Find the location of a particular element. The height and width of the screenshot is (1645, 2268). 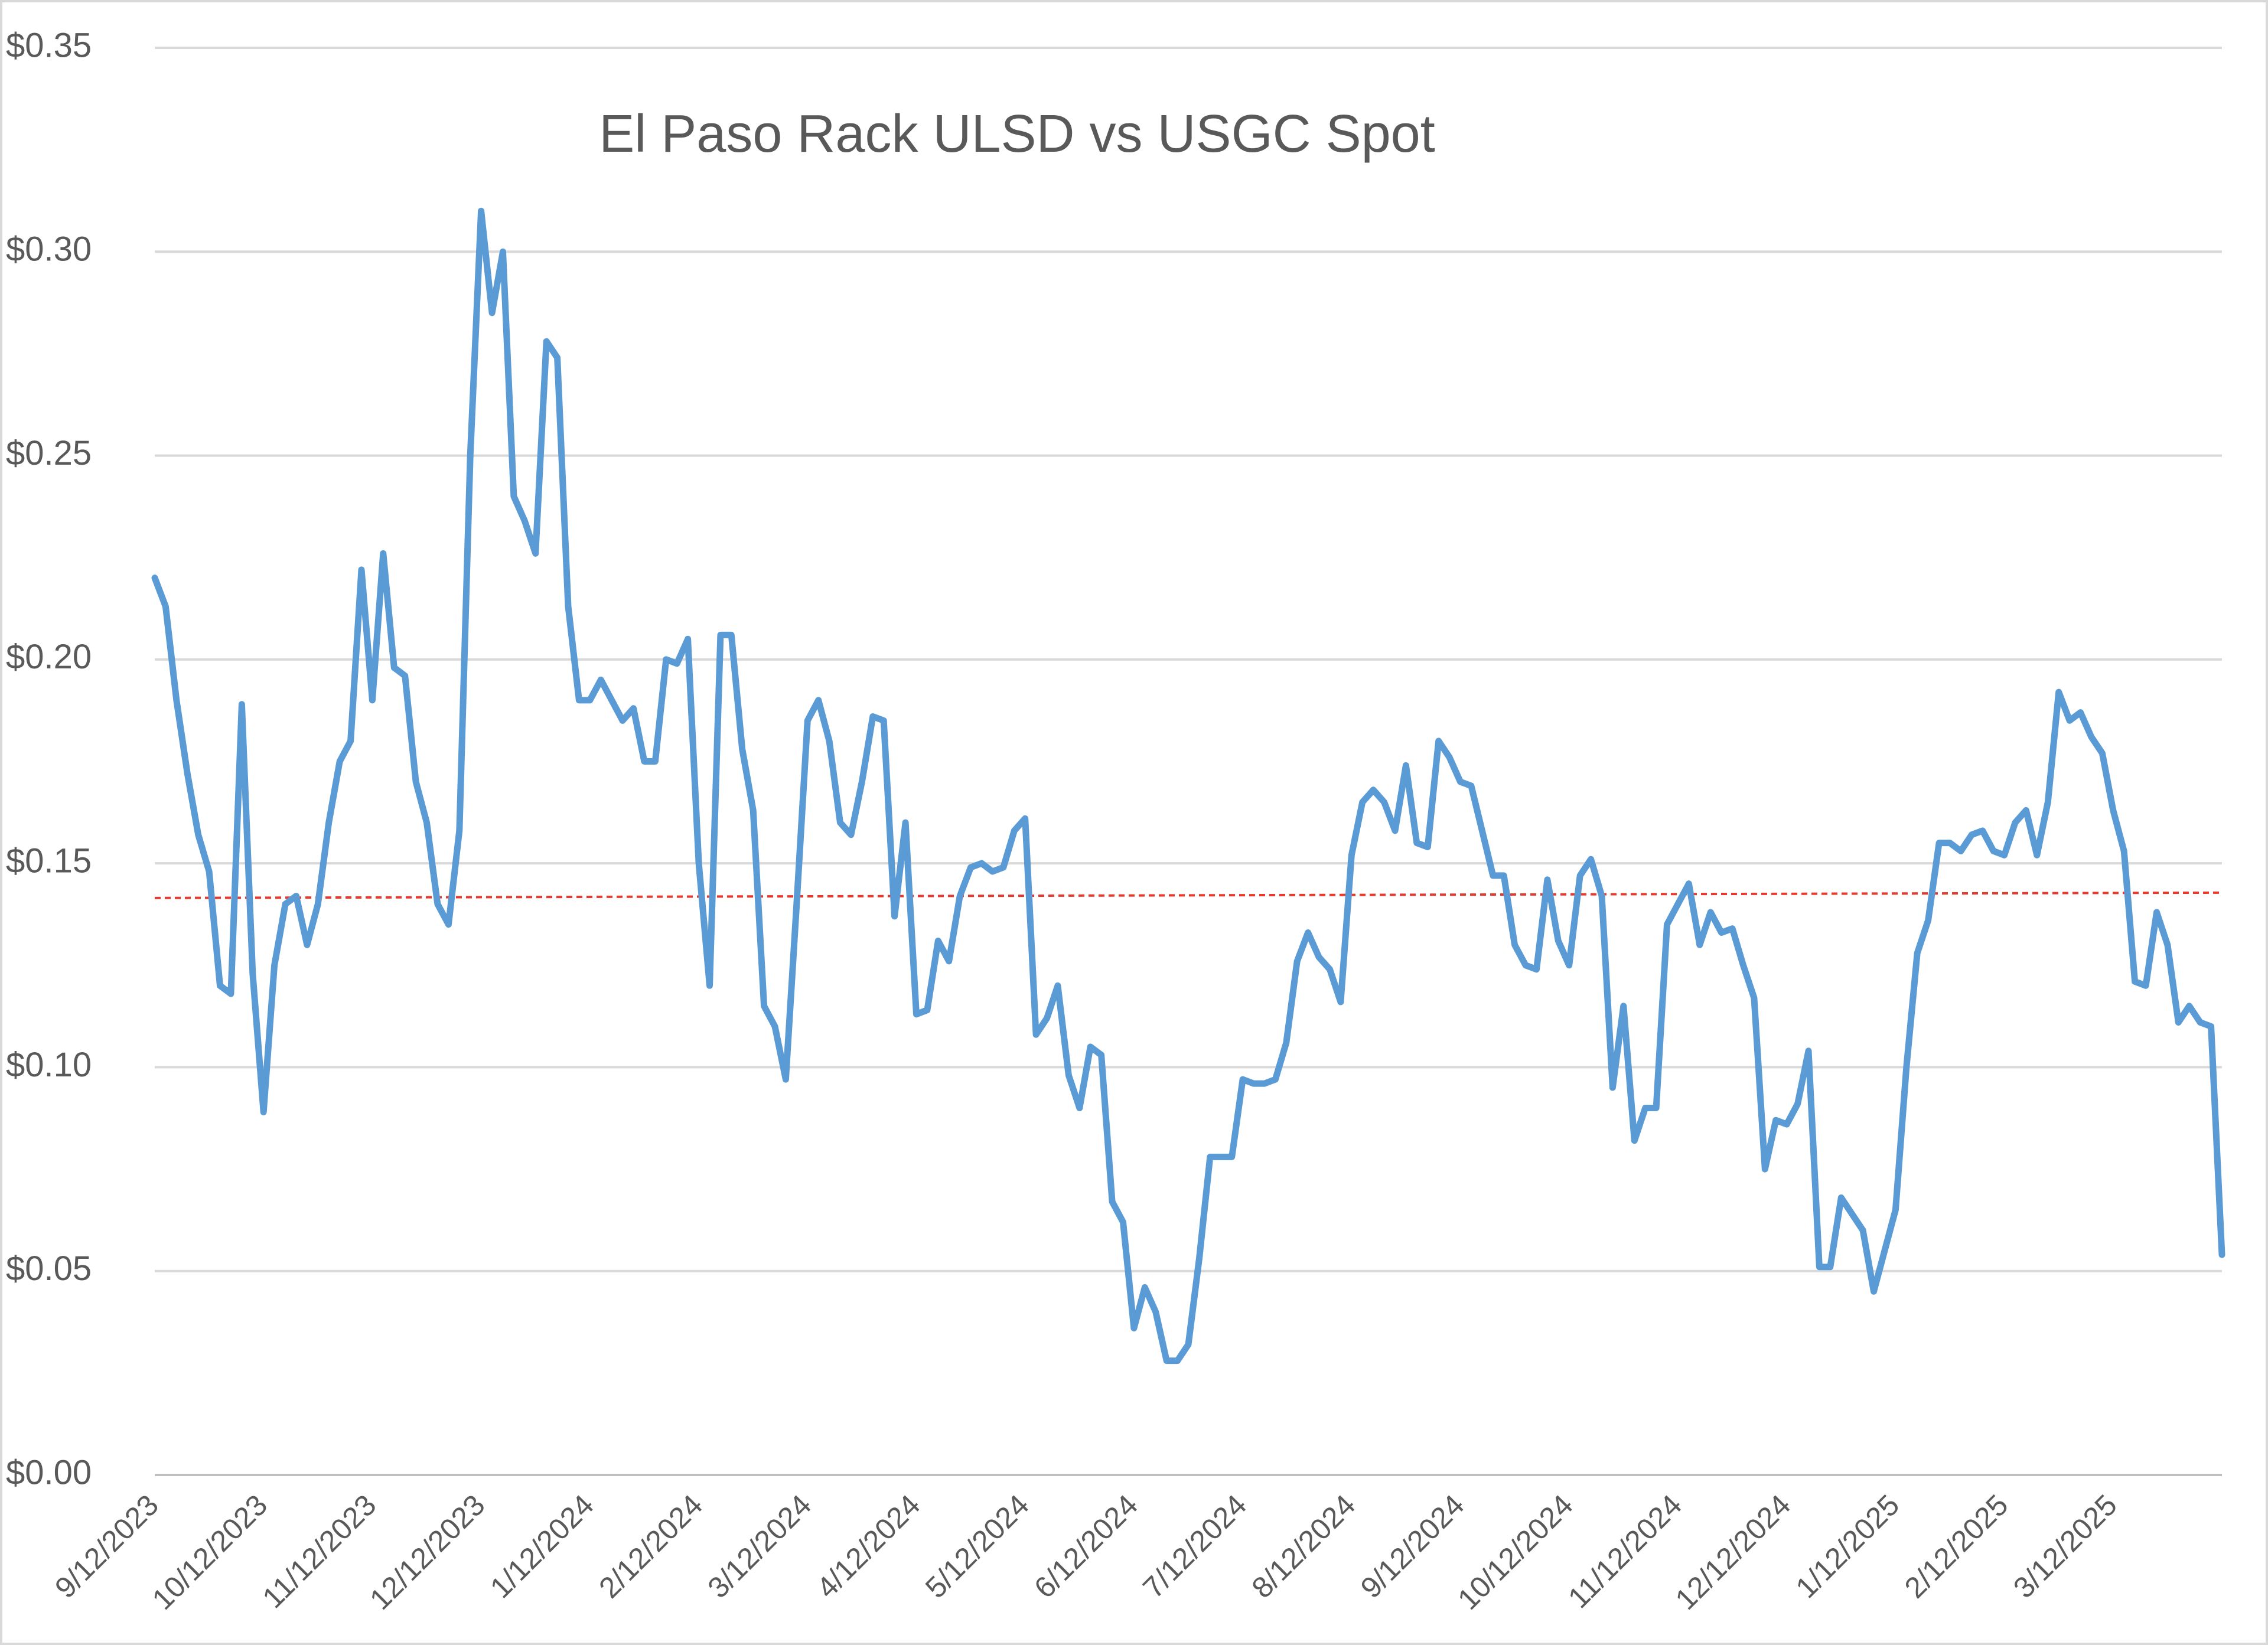

y-tick-label: $0.35 is located at coordinates (49, 45).